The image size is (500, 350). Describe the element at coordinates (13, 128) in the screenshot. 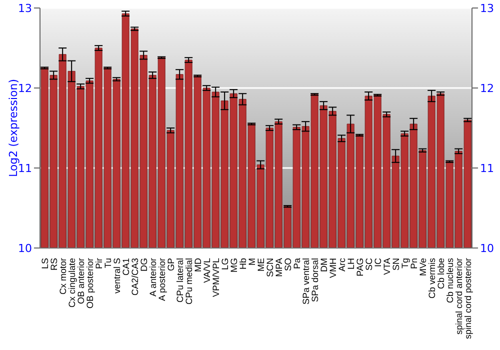

I see `y-axis-title: Log2 (expression)` at that location.